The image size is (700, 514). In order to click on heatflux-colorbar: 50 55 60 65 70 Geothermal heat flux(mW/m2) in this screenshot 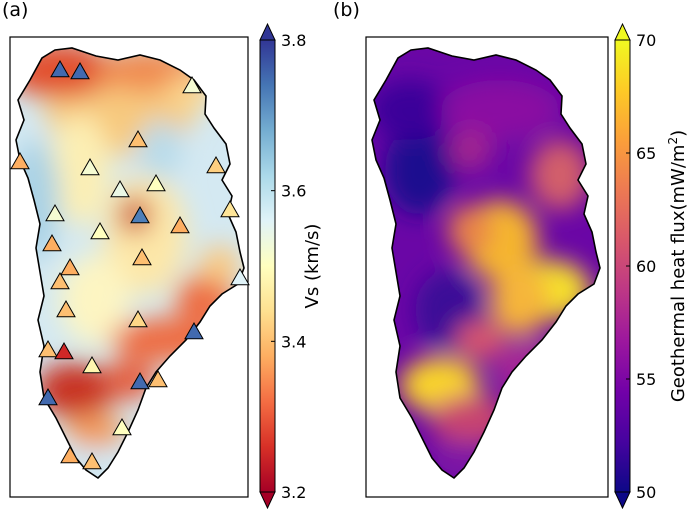, I will do `click(651, 266)`.